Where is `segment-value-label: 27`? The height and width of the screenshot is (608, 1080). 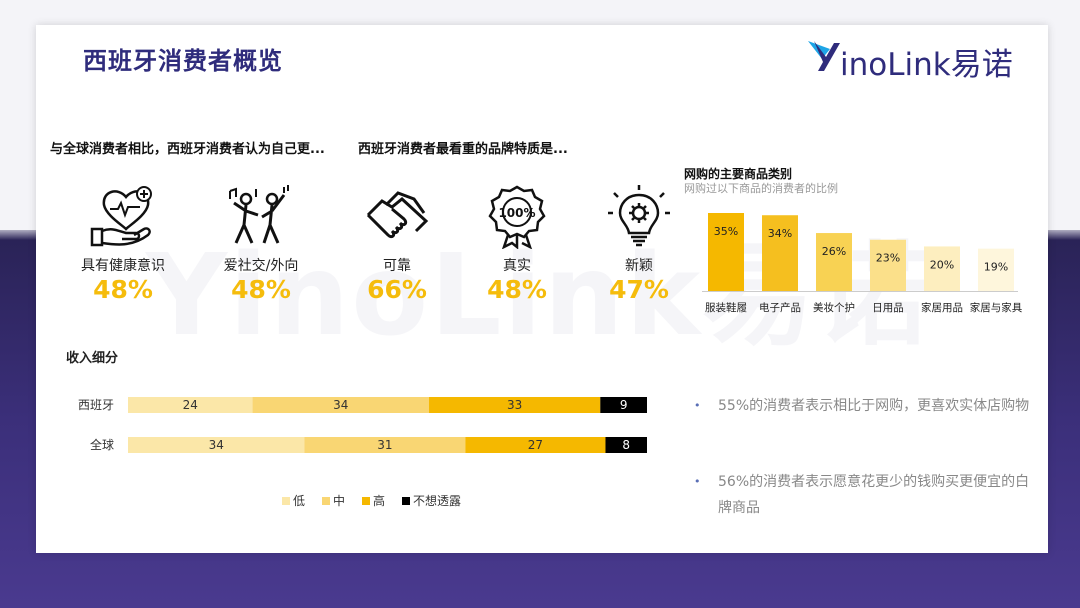
segment-value-label: 27 is located at coordinates (535, 445).